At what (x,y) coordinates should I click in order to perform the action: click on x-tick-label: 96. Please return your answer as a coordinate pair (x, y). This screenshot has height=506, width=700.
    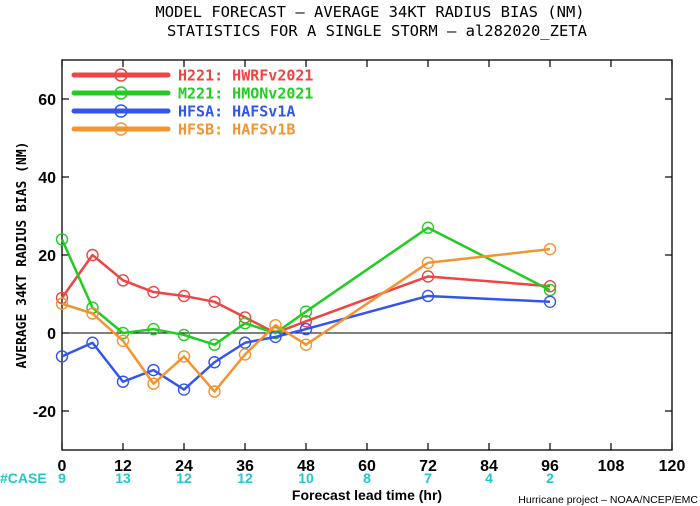
    Looking at the image, I should click on (550, 466).